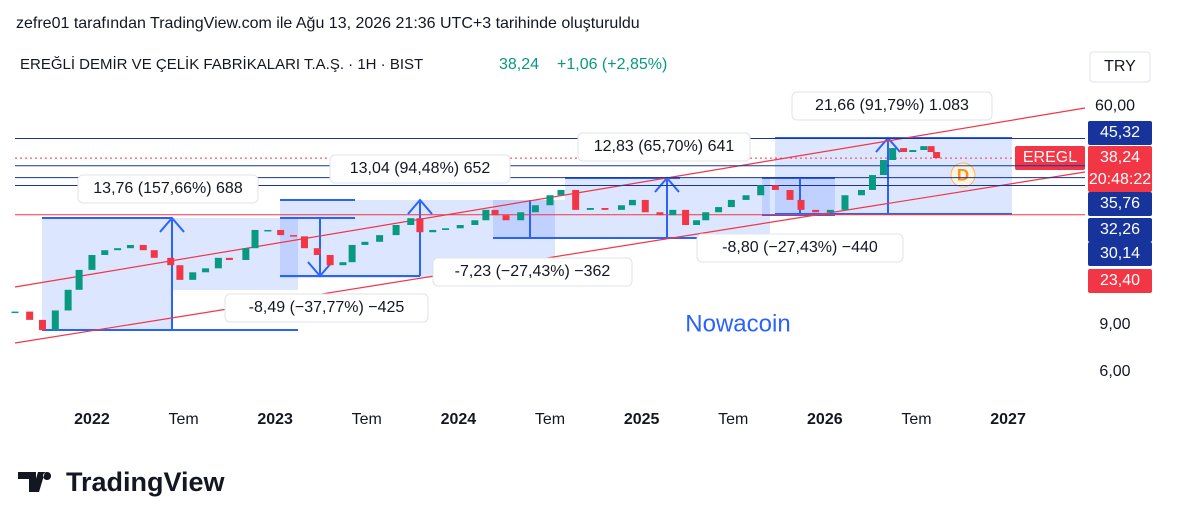 This screenshot has height=527, width=1200. Describe the element at coordinates (519, 64) in the screenshot. I see `price: 38,24` at that location.